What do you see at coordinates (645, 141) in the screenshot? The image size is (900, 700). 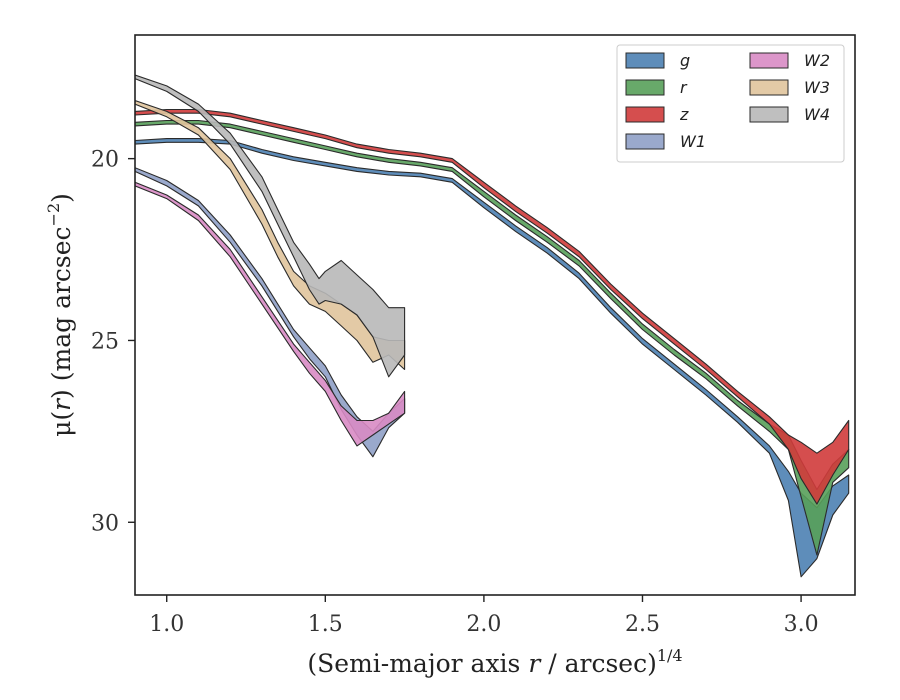 I see `legend-swatch-w1` at bounding box center [645, 141].